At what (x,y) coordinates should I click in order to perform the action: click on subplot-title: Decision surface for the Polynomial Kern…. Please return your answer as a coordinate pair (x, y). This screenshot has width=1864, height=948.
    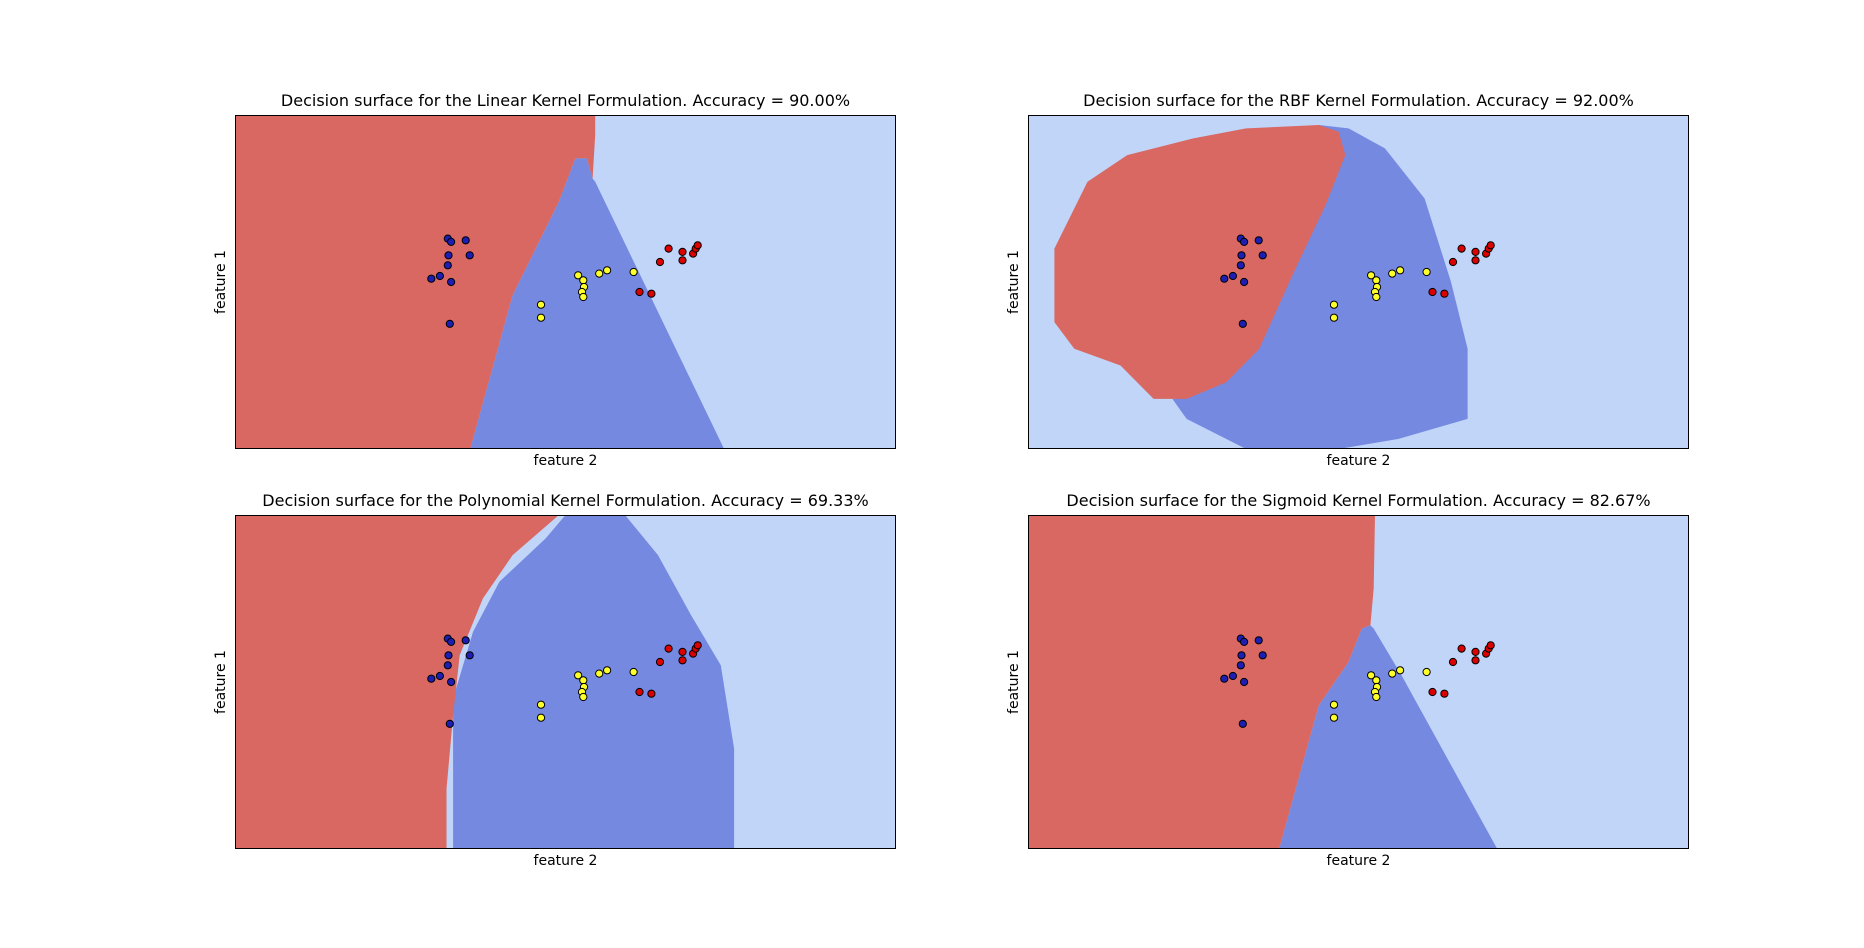
    Looking at the image, I should click on (565, 500).